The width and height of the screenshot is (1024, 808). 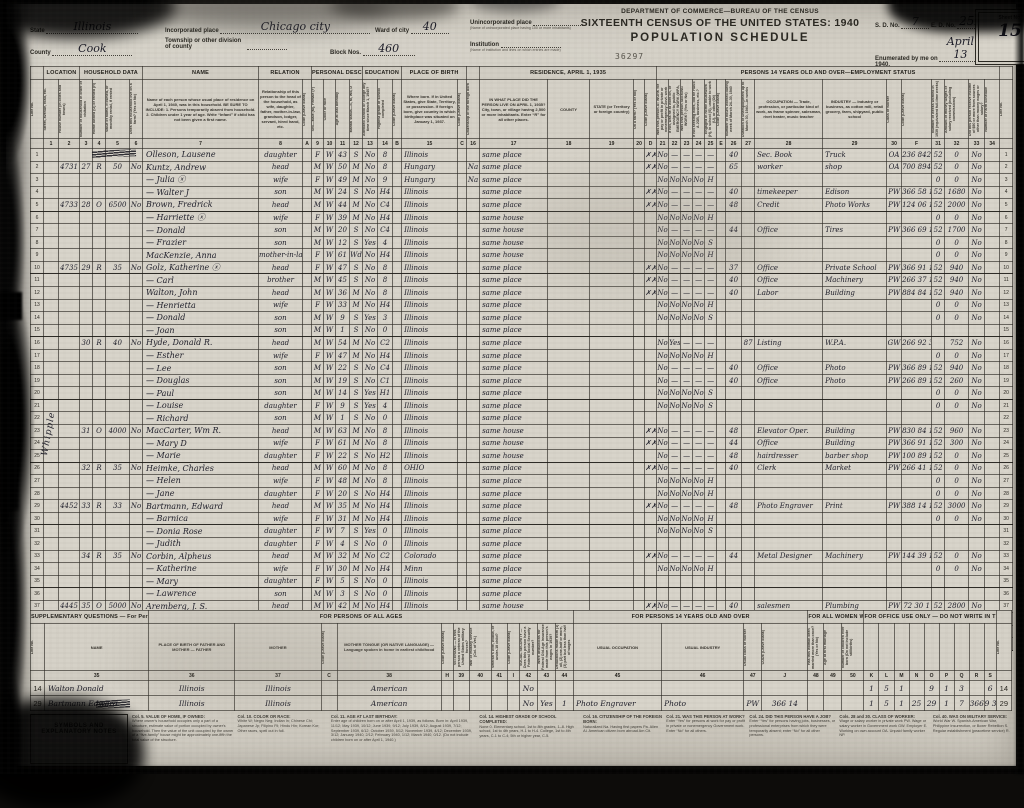 I want to click on cell-farm: No, so click(x=136, y=556).